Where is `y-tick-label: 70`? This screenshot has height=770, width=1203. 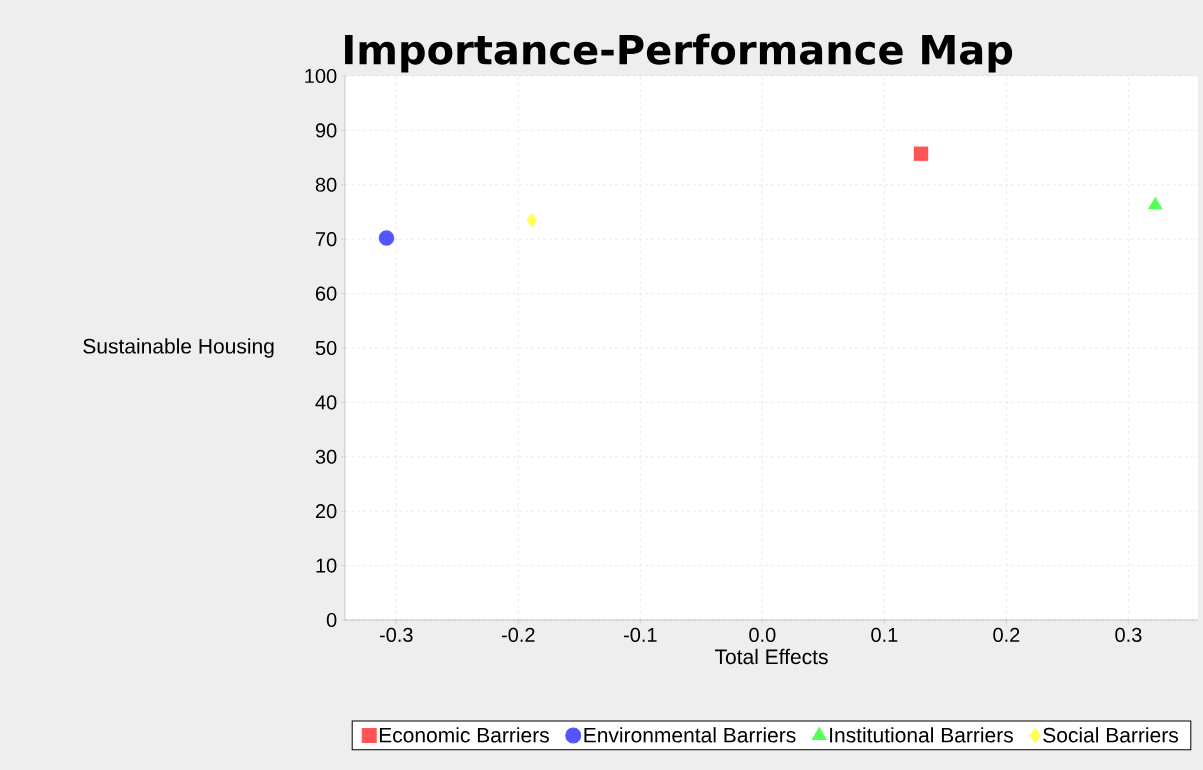
y-tick-label: 70 is located at coordinates (326, 239).